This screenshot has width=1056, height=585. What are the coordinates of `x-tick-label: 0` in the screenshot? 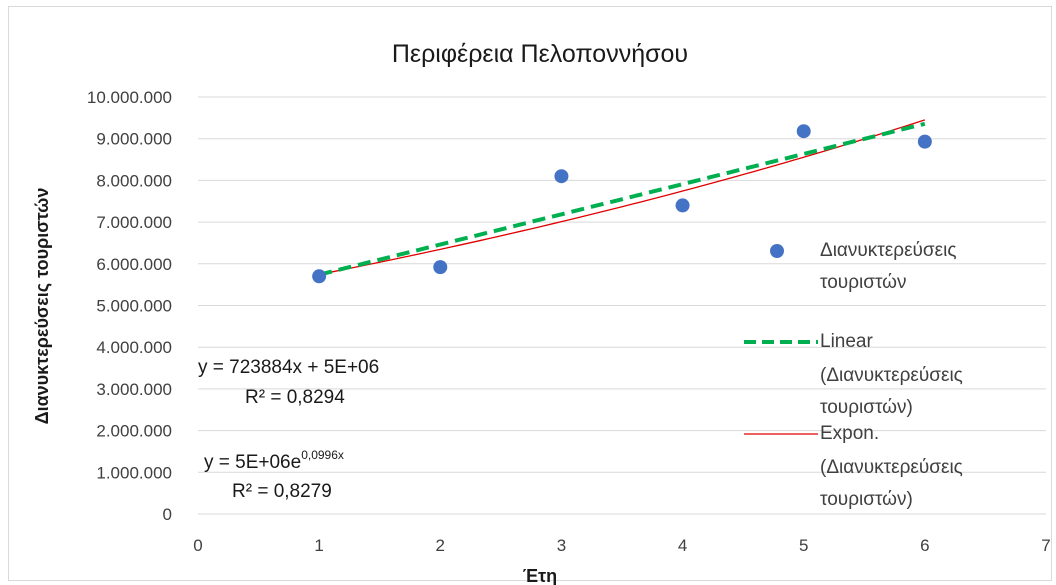 It's located at (197, 545).